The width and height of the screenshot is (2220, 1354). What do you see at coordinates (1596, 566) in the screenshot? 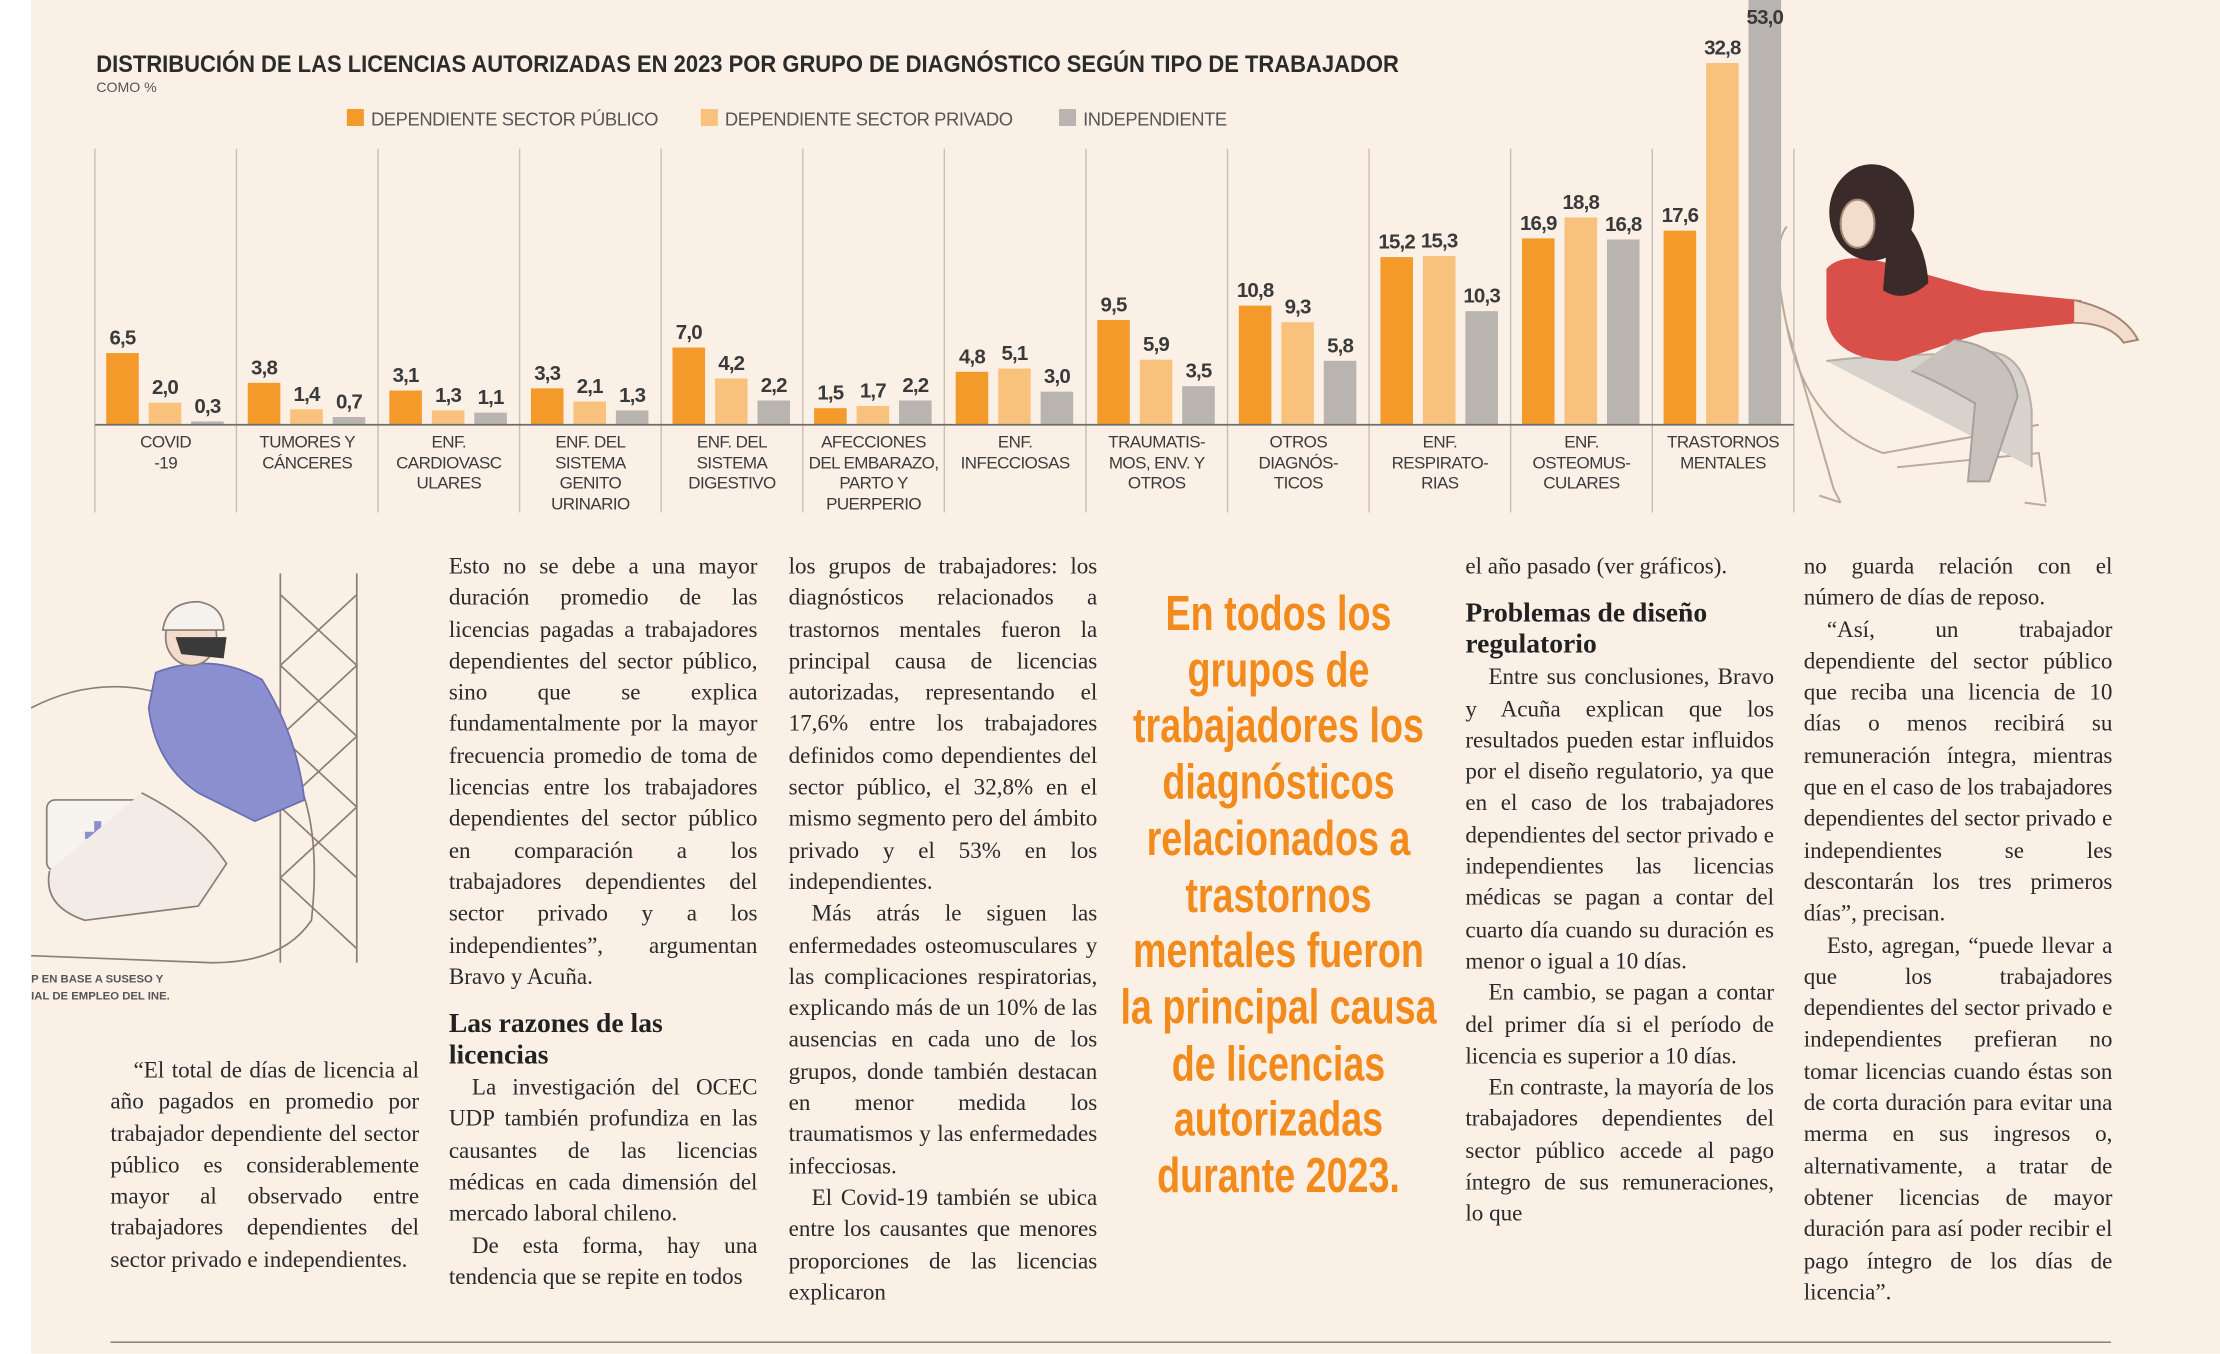
I see `paragraph: el año pasado (ver gráficos).` at bounding box center [1596, 566].